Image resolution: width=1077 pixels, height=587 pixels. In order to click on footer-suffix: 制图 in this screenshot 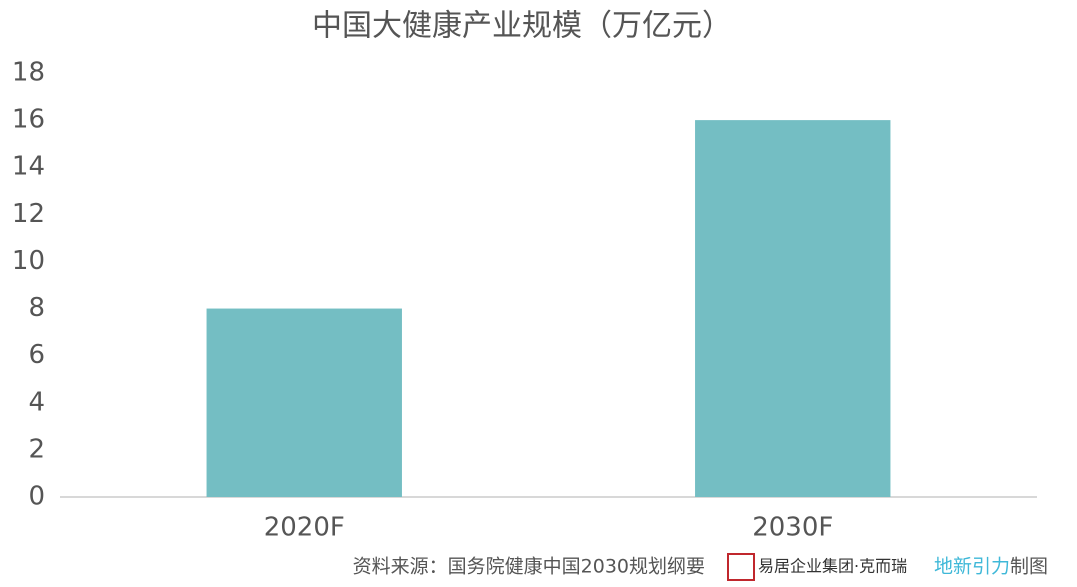, I will do `click(1029, 567)`.